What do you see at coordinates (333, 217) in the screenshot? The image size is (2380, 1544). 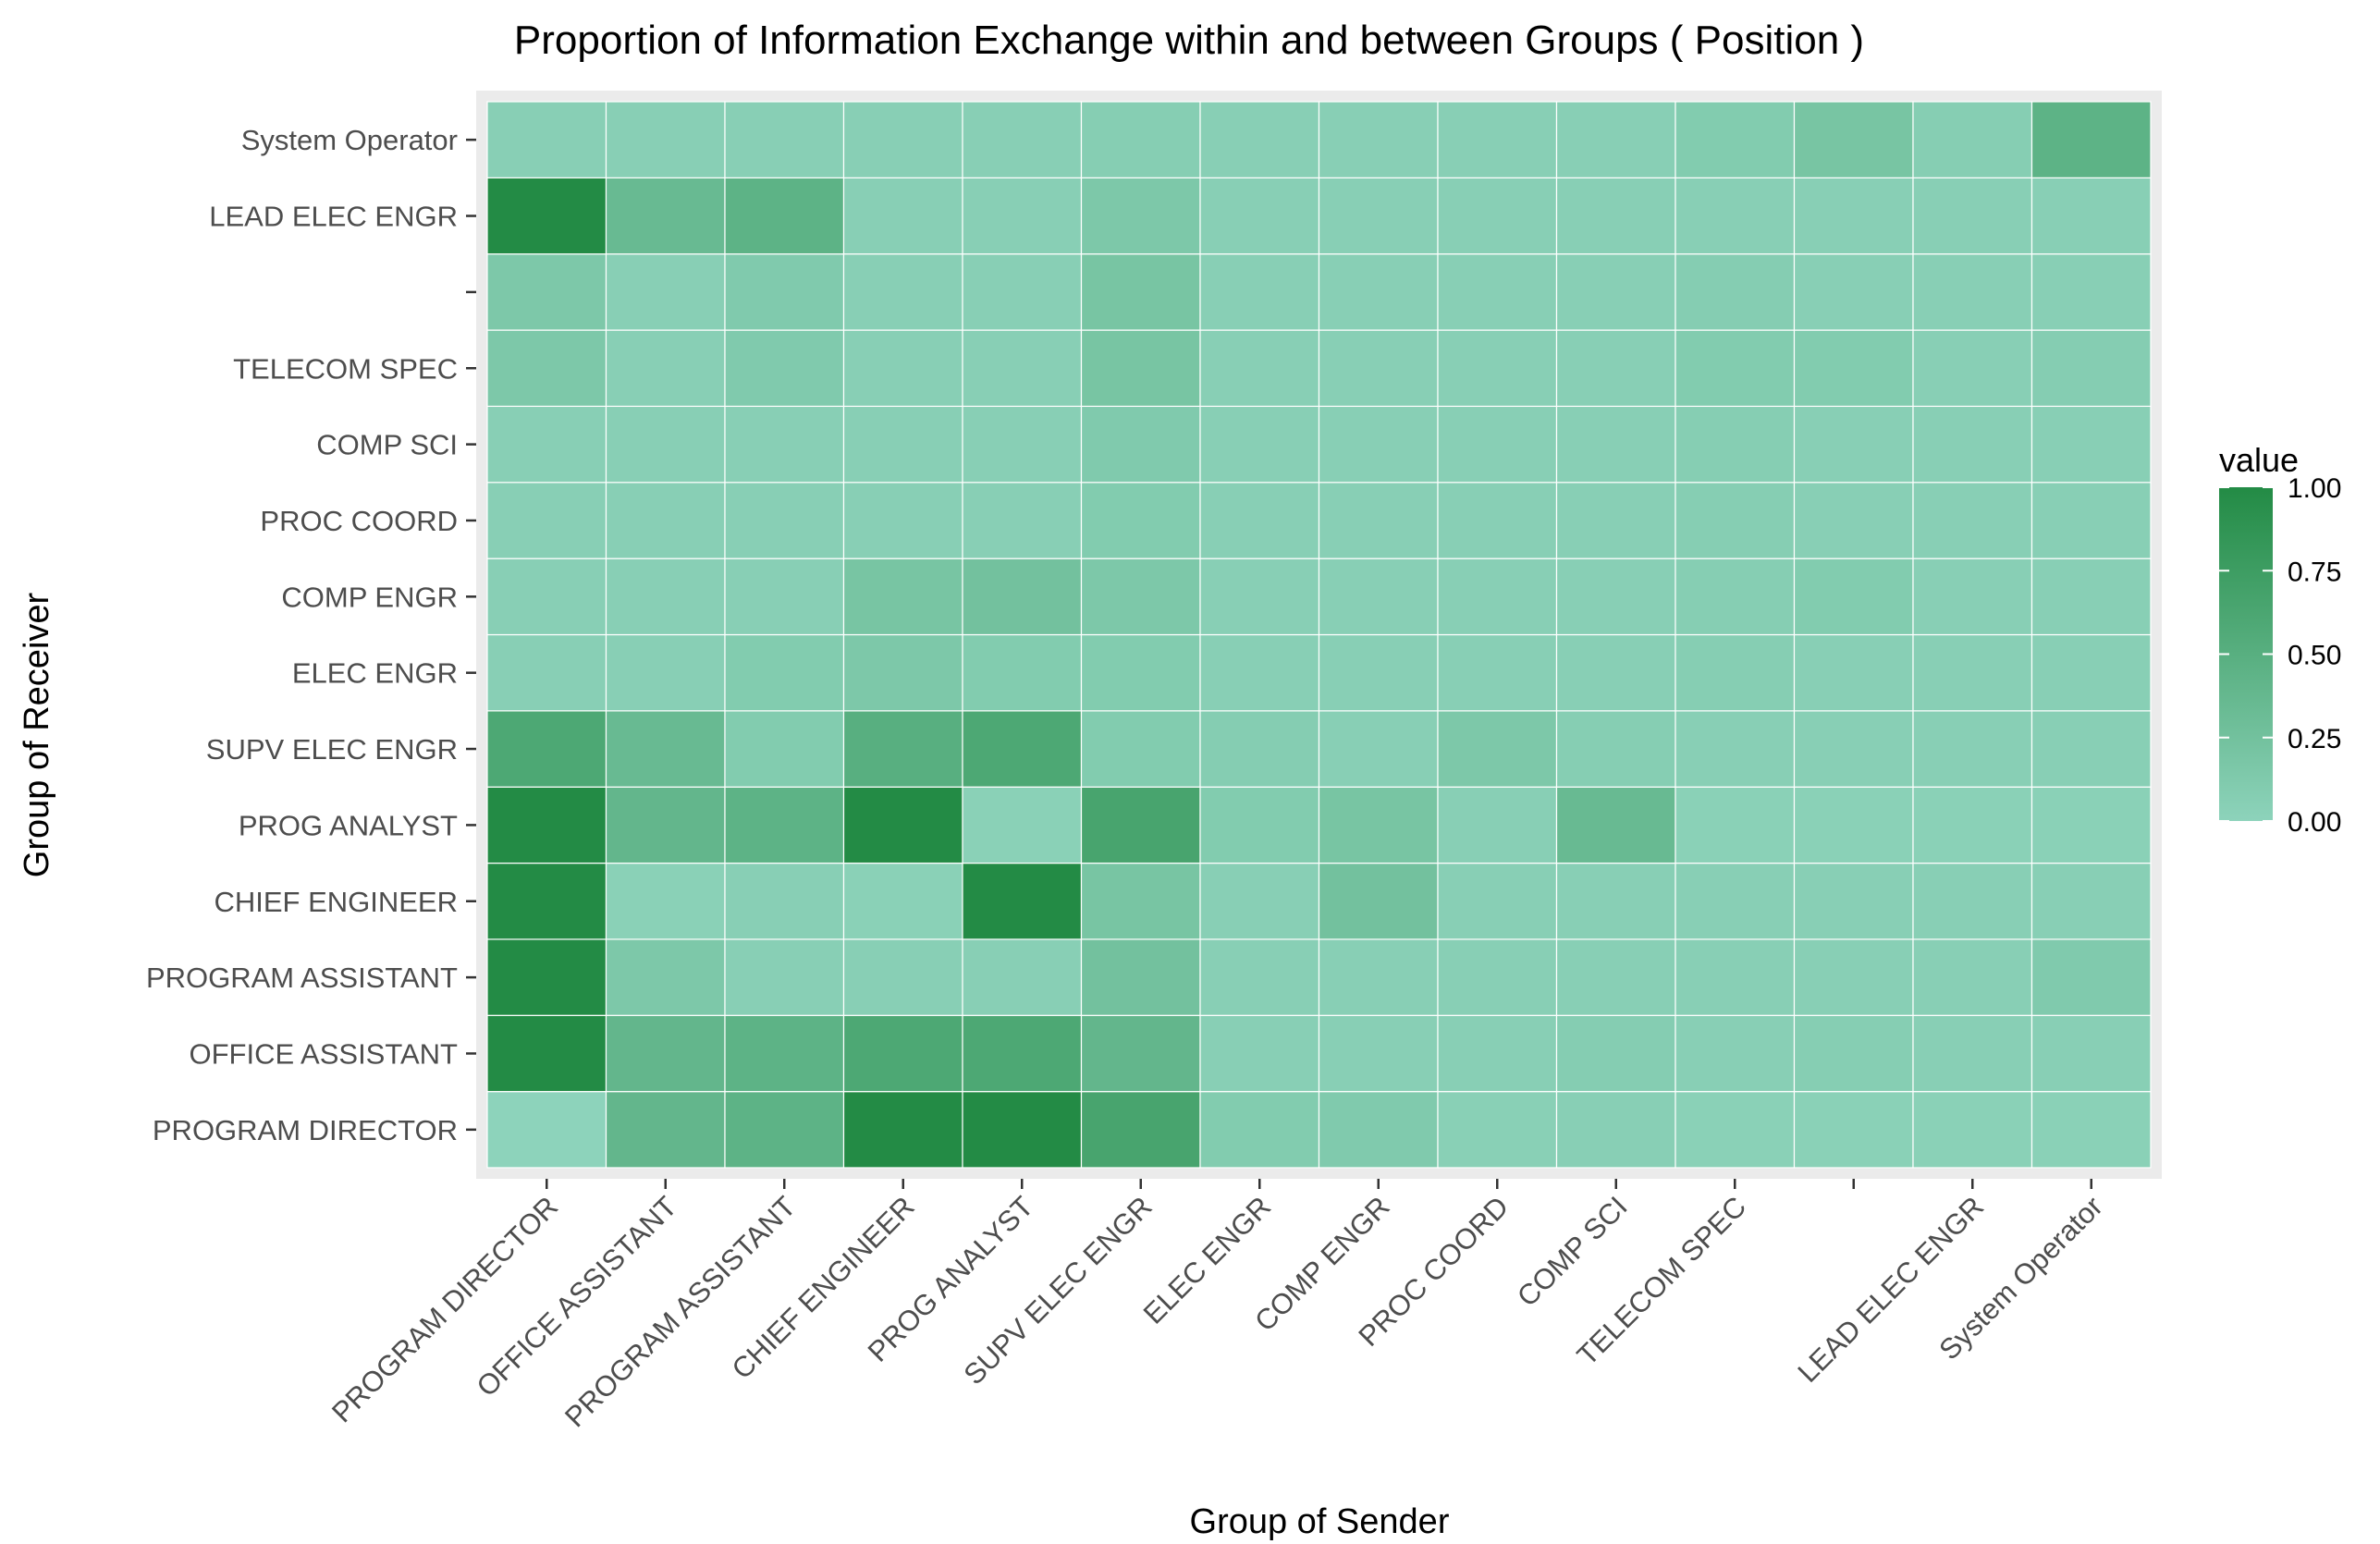 I see `y-tick-label: LEAD ELEC ENGR` at bounding box center [333, 217].